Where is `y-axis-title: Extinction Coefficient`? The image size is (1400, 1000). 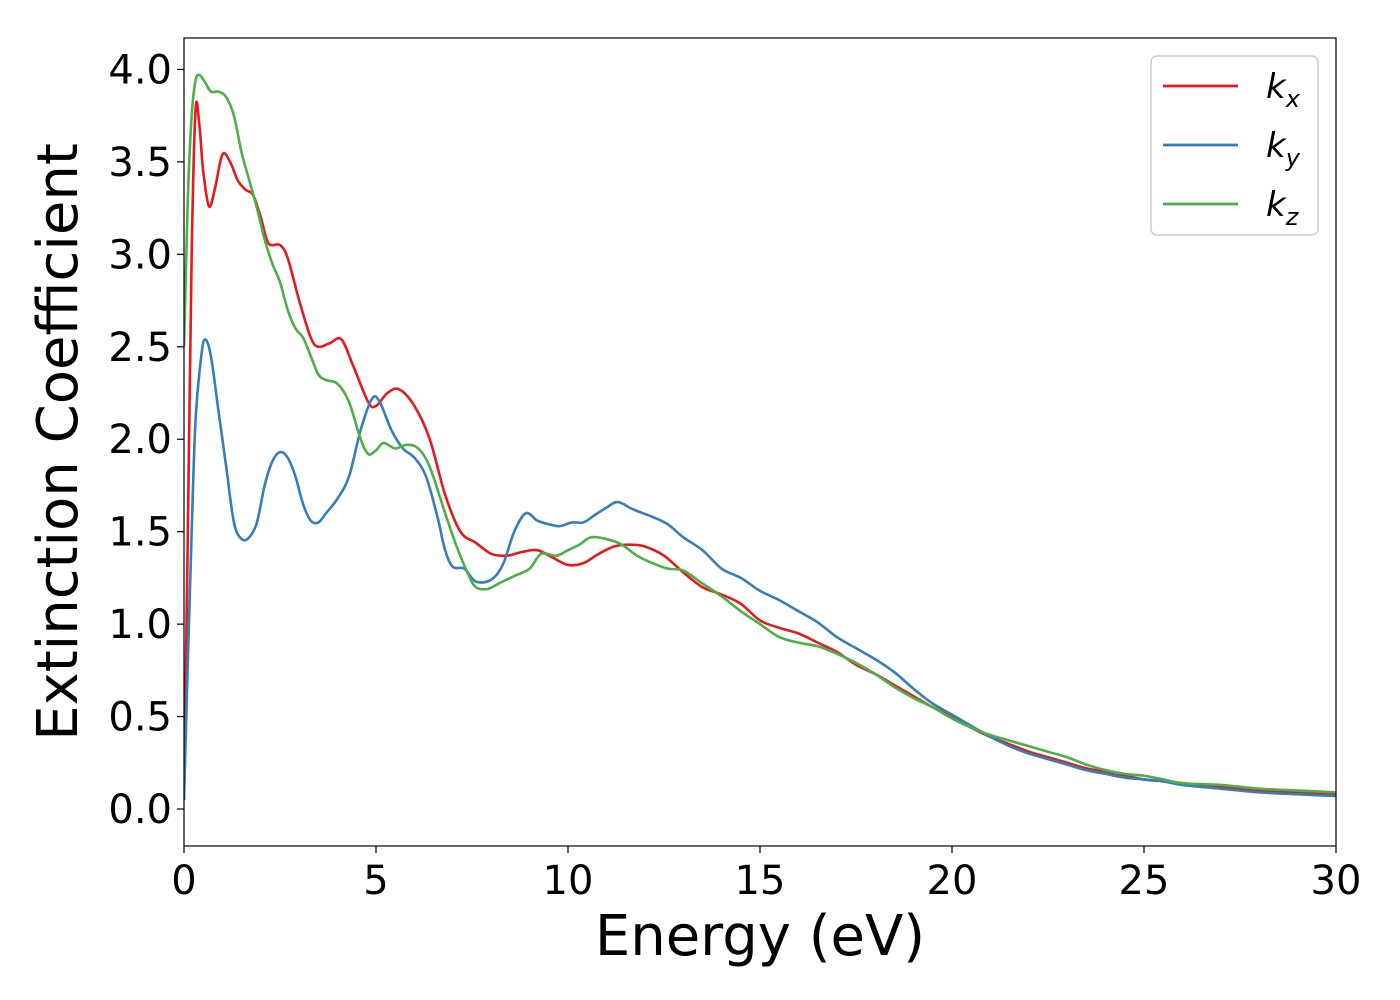 y-axis-title: Extinction Coefficient is located at coordinates (58, 442).